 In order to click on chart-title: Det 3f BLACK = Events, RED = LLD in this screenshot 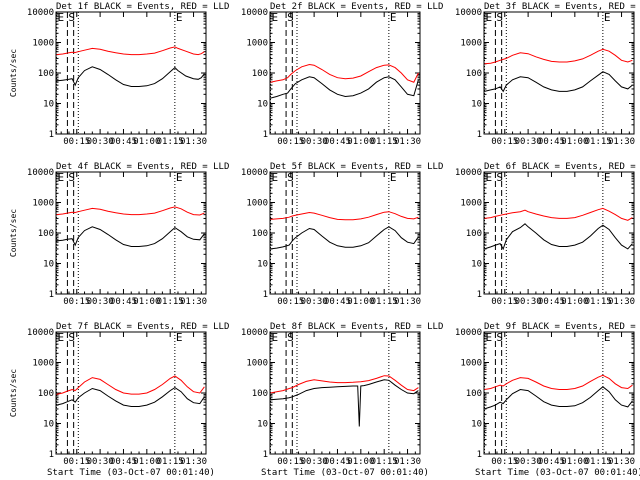, I will do `click(562, 7)`.